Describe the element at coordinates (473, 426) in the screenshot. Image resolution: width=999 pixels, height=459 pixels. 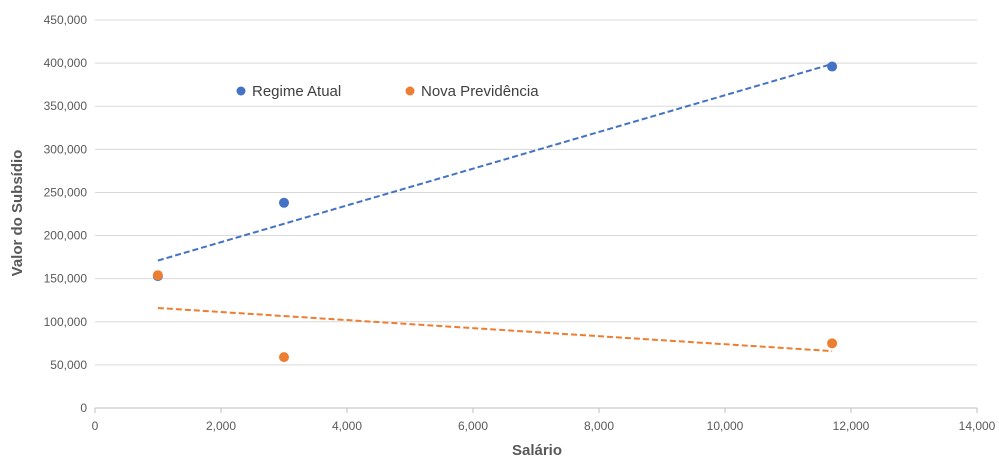
I see `x-tick-label: 6,000` at that location.